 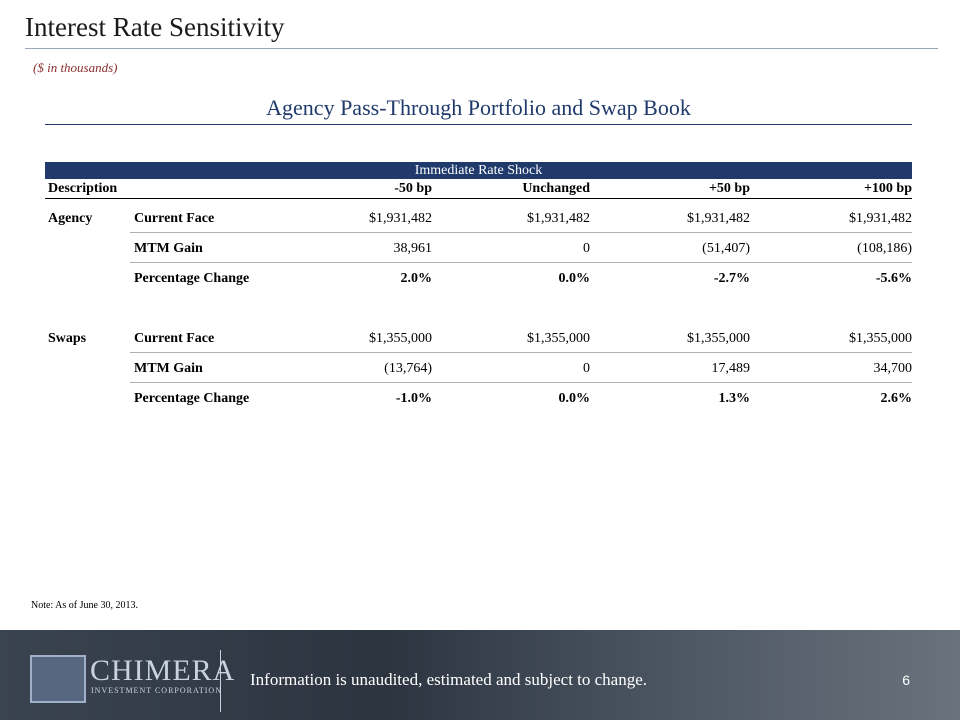 What do you see at coordinates (893, 278) in the screenshot?
I see `cell: -5.6%` at bounding box center [893, 278].